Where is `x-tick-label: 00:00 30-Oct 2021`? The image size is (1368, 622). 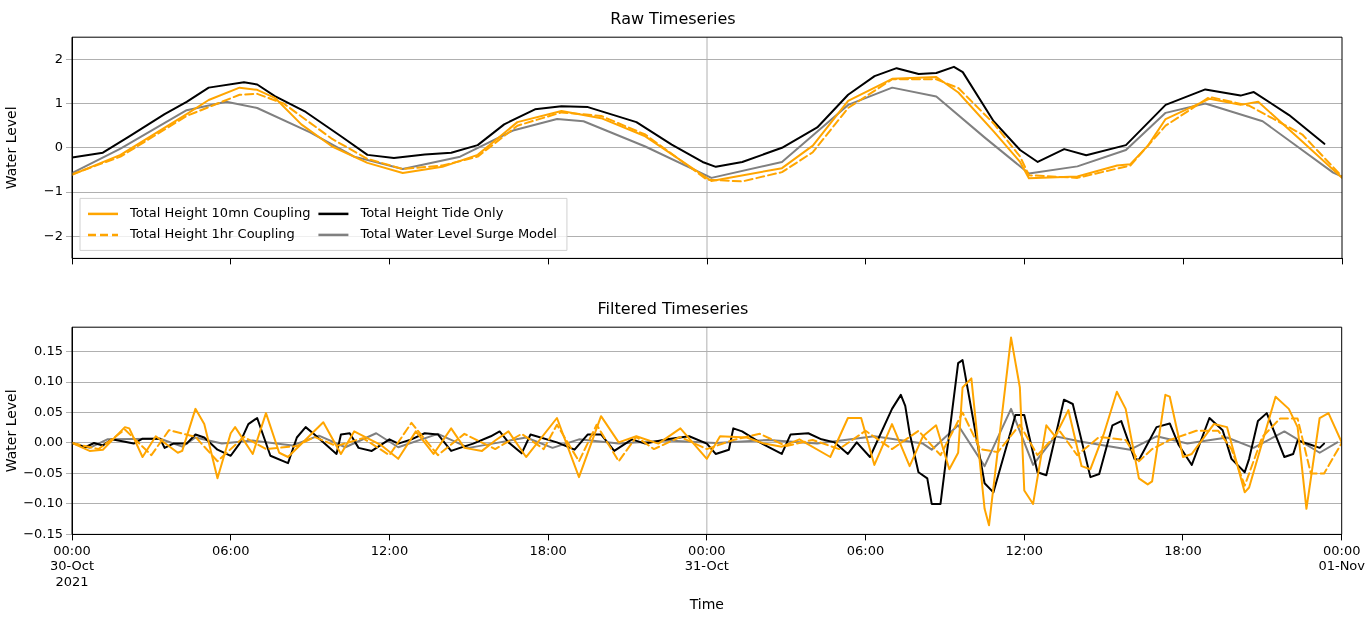 x-tick-label: 00:00 30-Oct 2021 is located at coordinates (72, 565).